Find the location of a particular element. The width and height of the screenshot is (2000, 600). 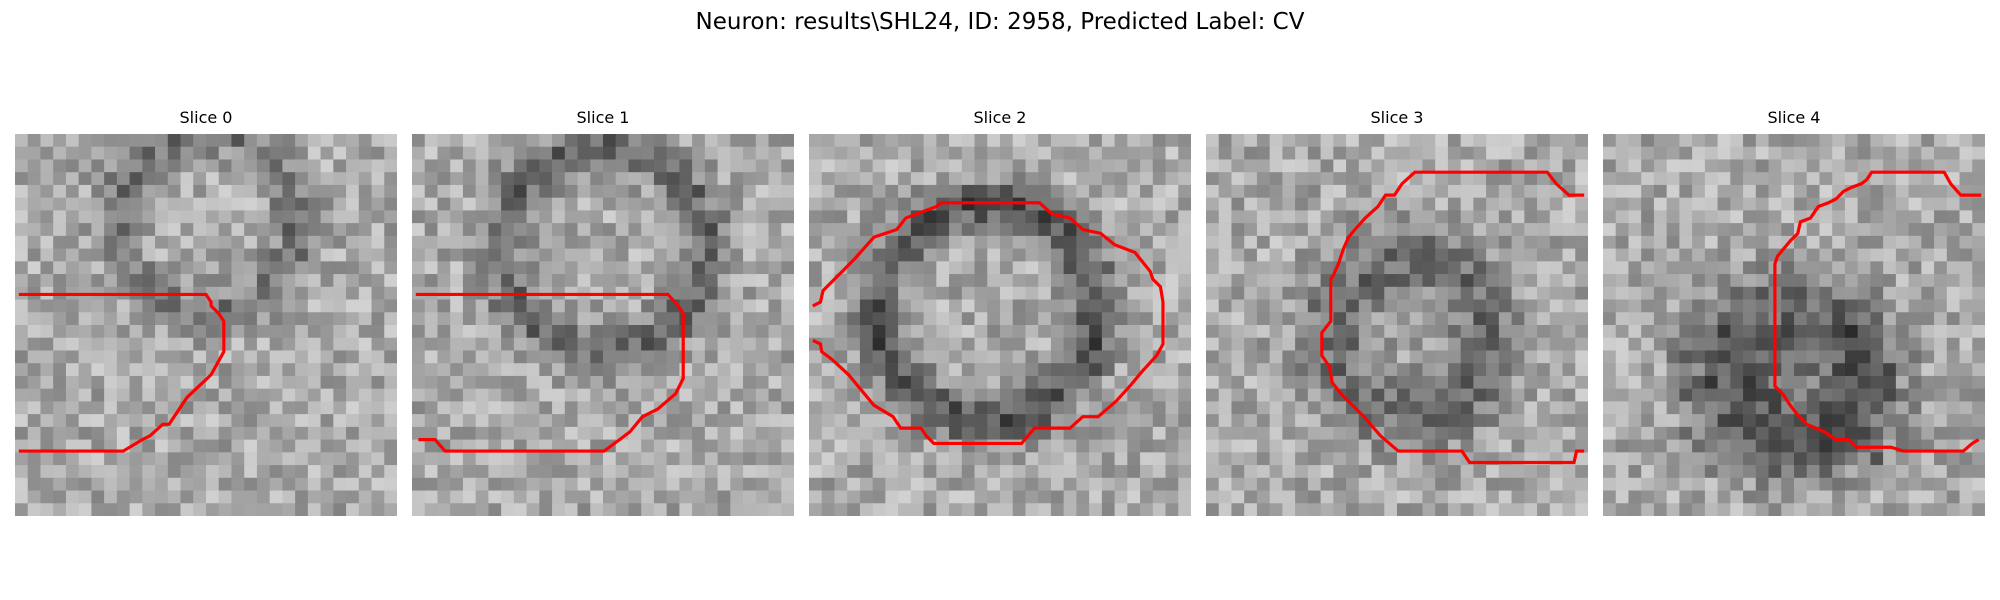

slice-panel-2: Slice 2 is located at coordinates (1000, 316).